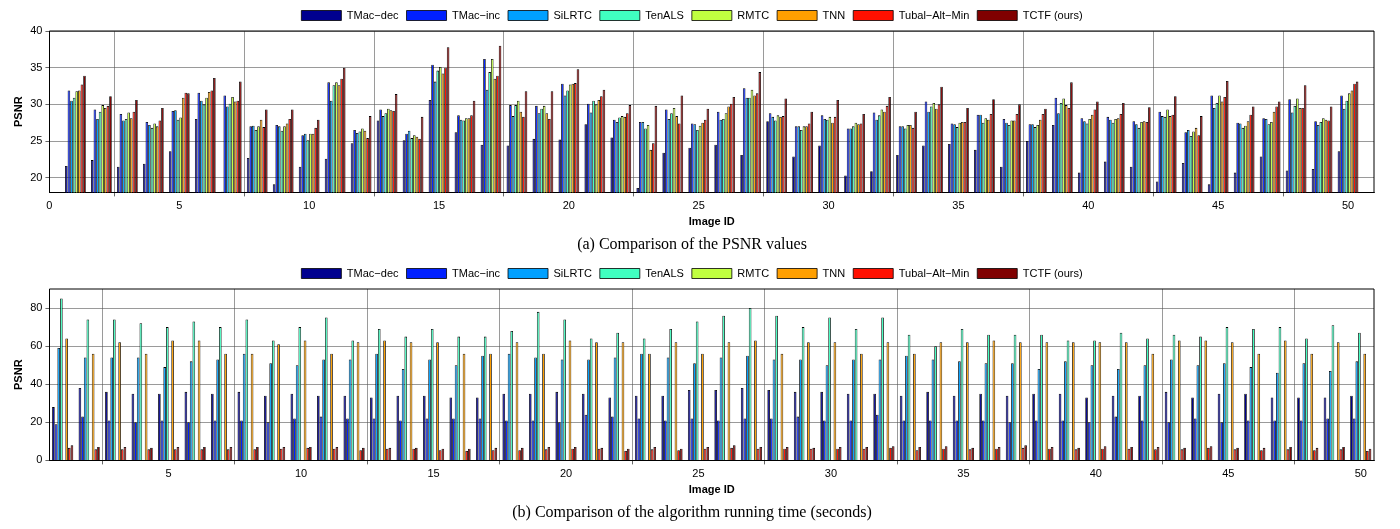 The height and width of the screenshot is (529, 1400). I want to click on text: (a) Comparison of the PSNR values, so click(692, 243).